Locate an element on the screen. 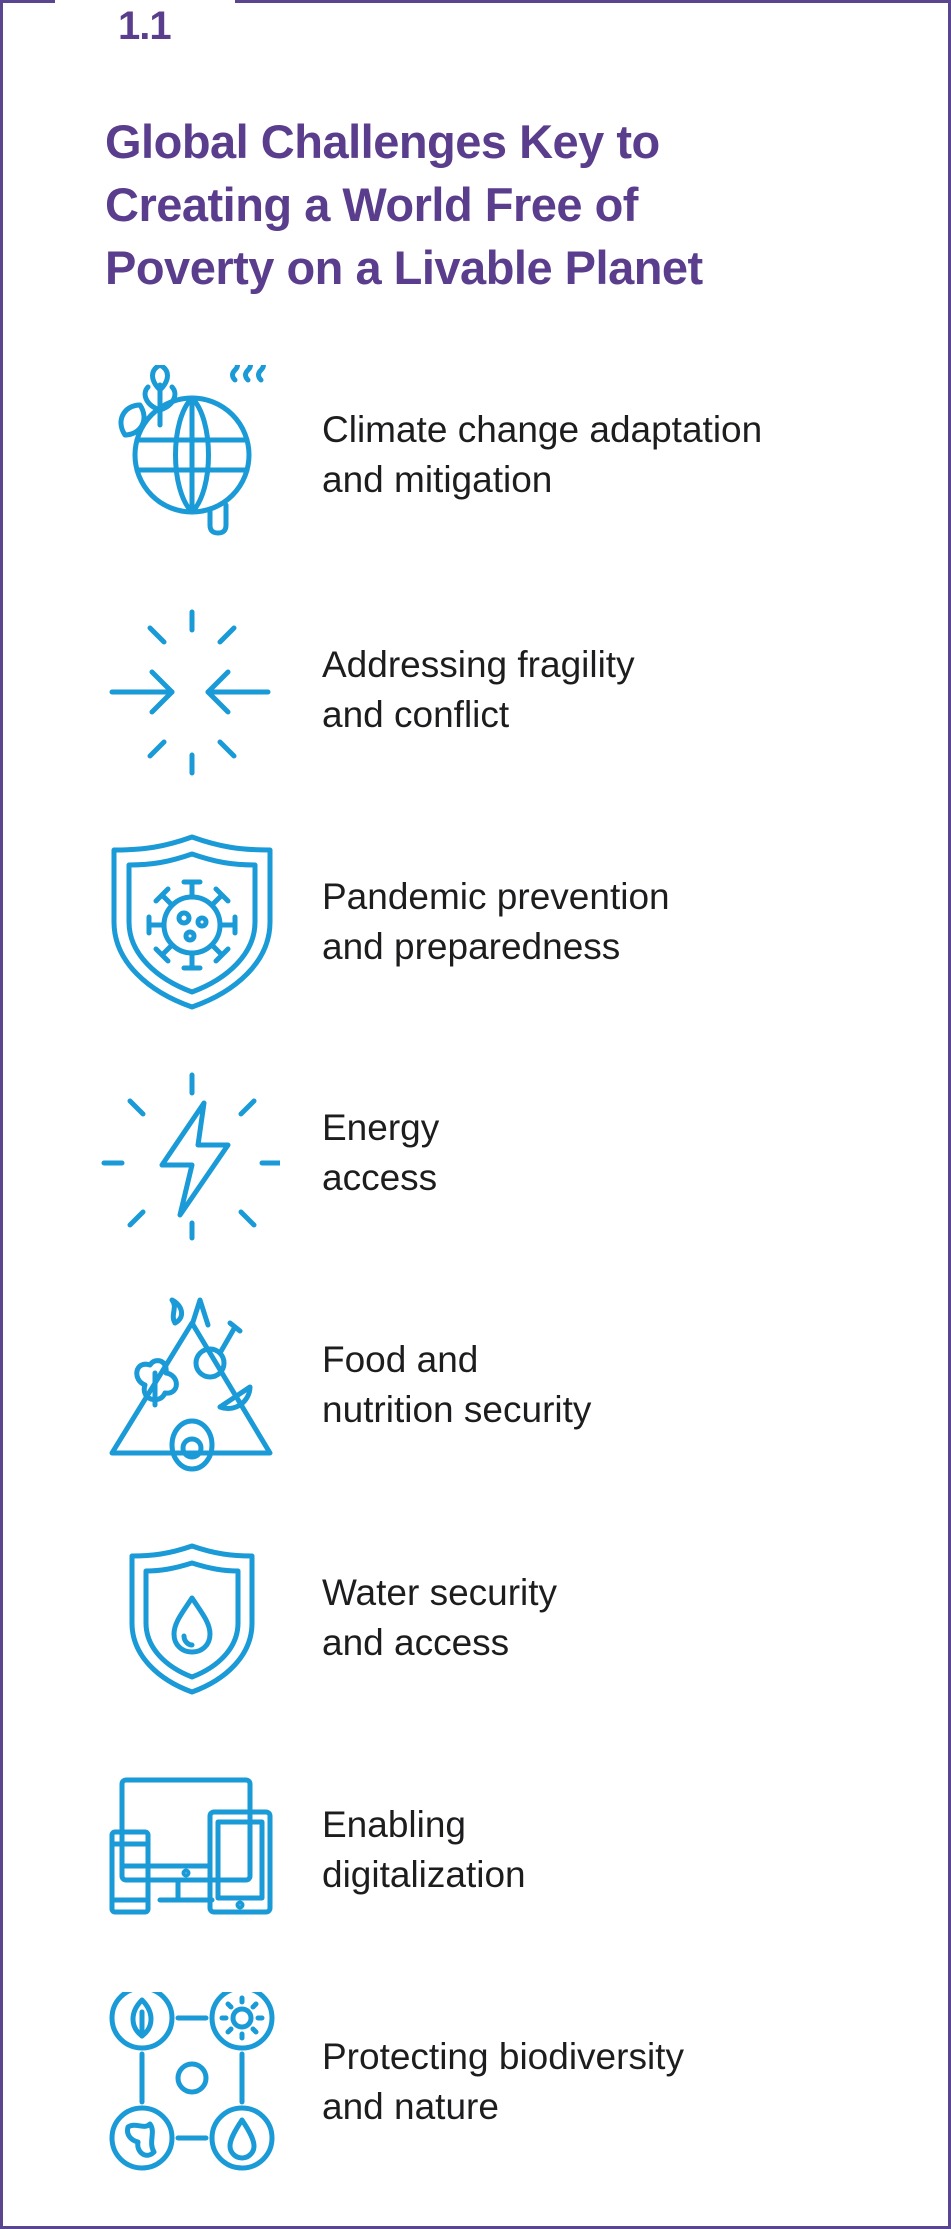 This screenshot has width=951, height=2229. list-item: Enabling digitalization is located at coordinates (500, 1850).